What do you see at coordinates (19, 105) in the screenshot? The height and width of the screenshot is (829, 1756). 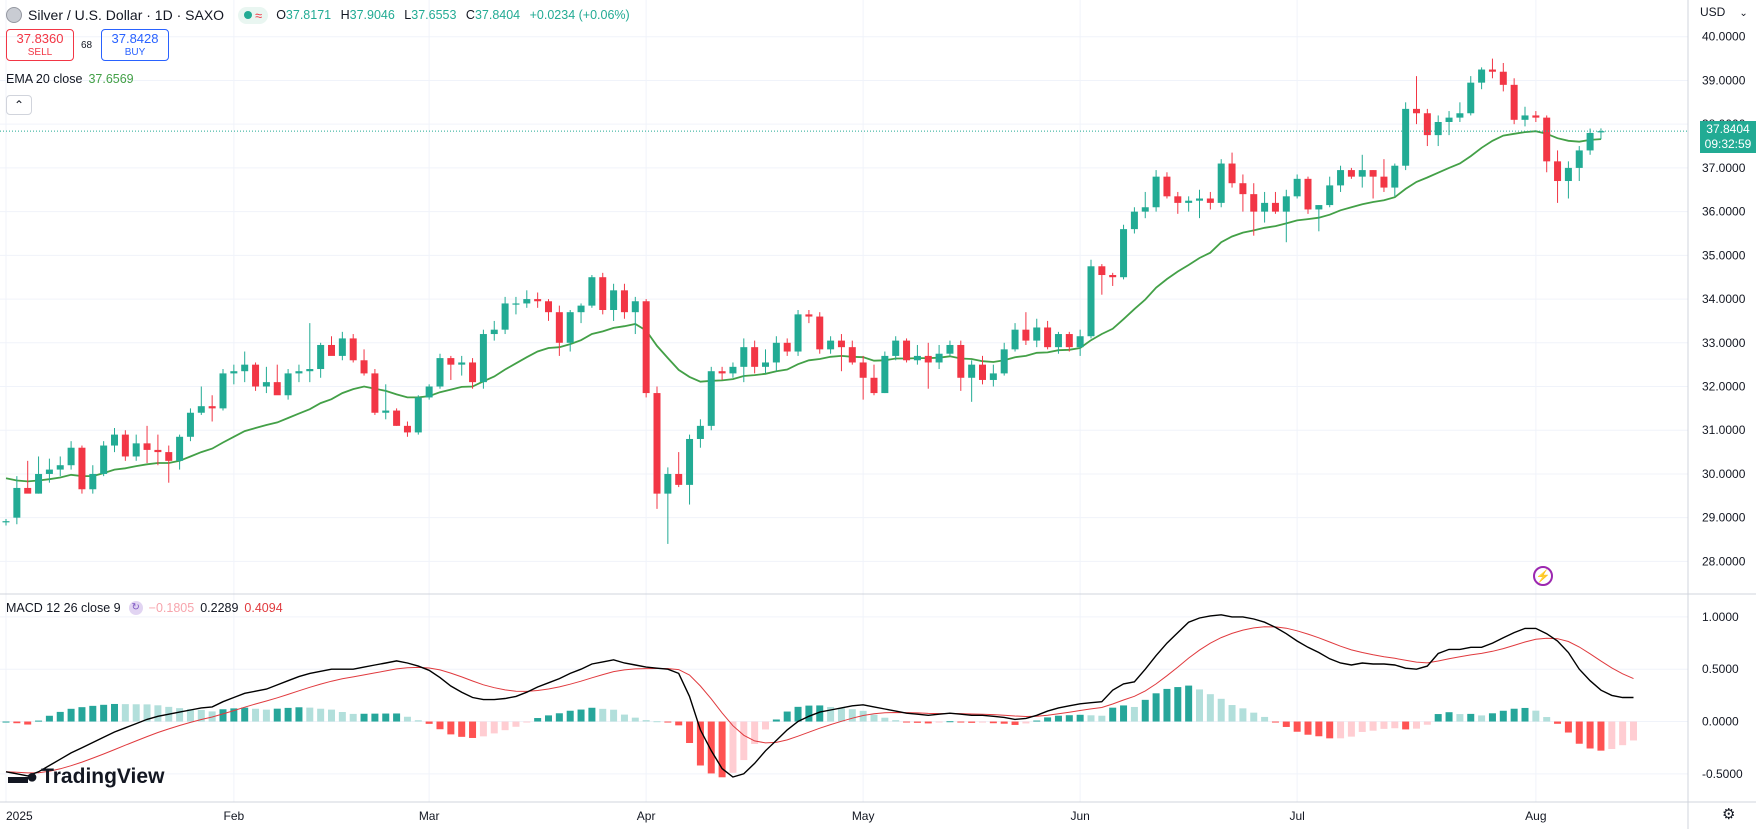 I see `collapse-legend-button: ⌃` at bounding box center [19, 105].